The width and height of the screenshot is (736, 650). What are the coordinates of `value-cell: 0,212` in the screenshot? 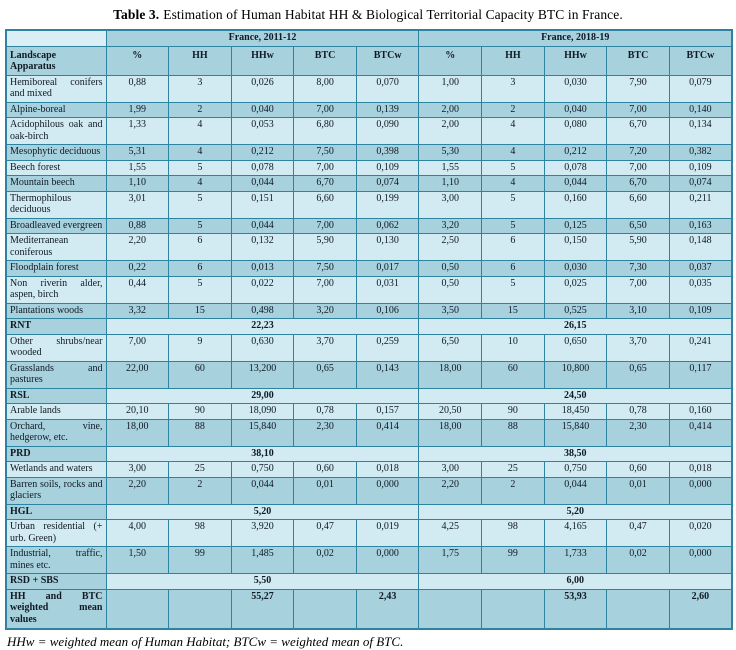 It's located at (262, 152).